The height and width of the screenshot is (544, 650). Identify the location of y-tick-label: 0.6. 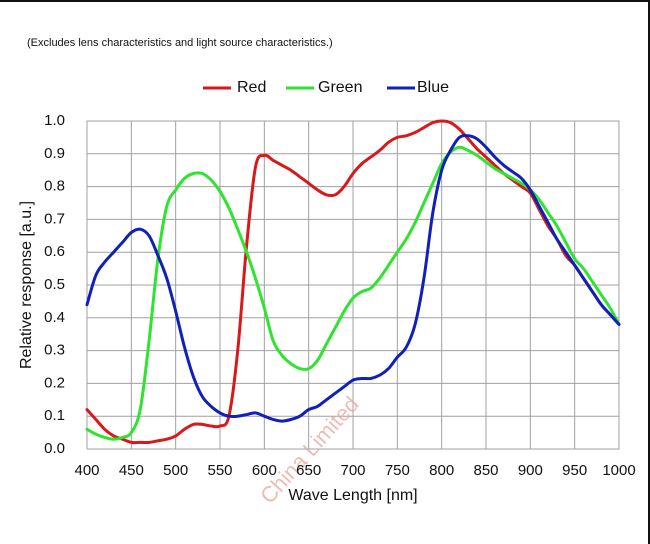
(54, 251).